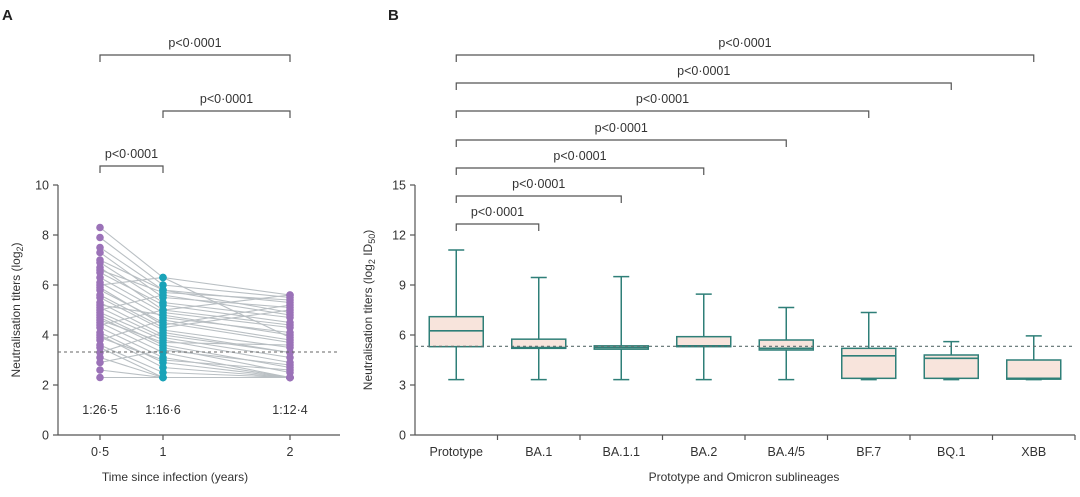 The height and width of the screenshot is (497, 1080). Describe the element at coordinates (289, 410) in the screenshot. I see `panel-a-gmt-label: 1:12·4` at that location.